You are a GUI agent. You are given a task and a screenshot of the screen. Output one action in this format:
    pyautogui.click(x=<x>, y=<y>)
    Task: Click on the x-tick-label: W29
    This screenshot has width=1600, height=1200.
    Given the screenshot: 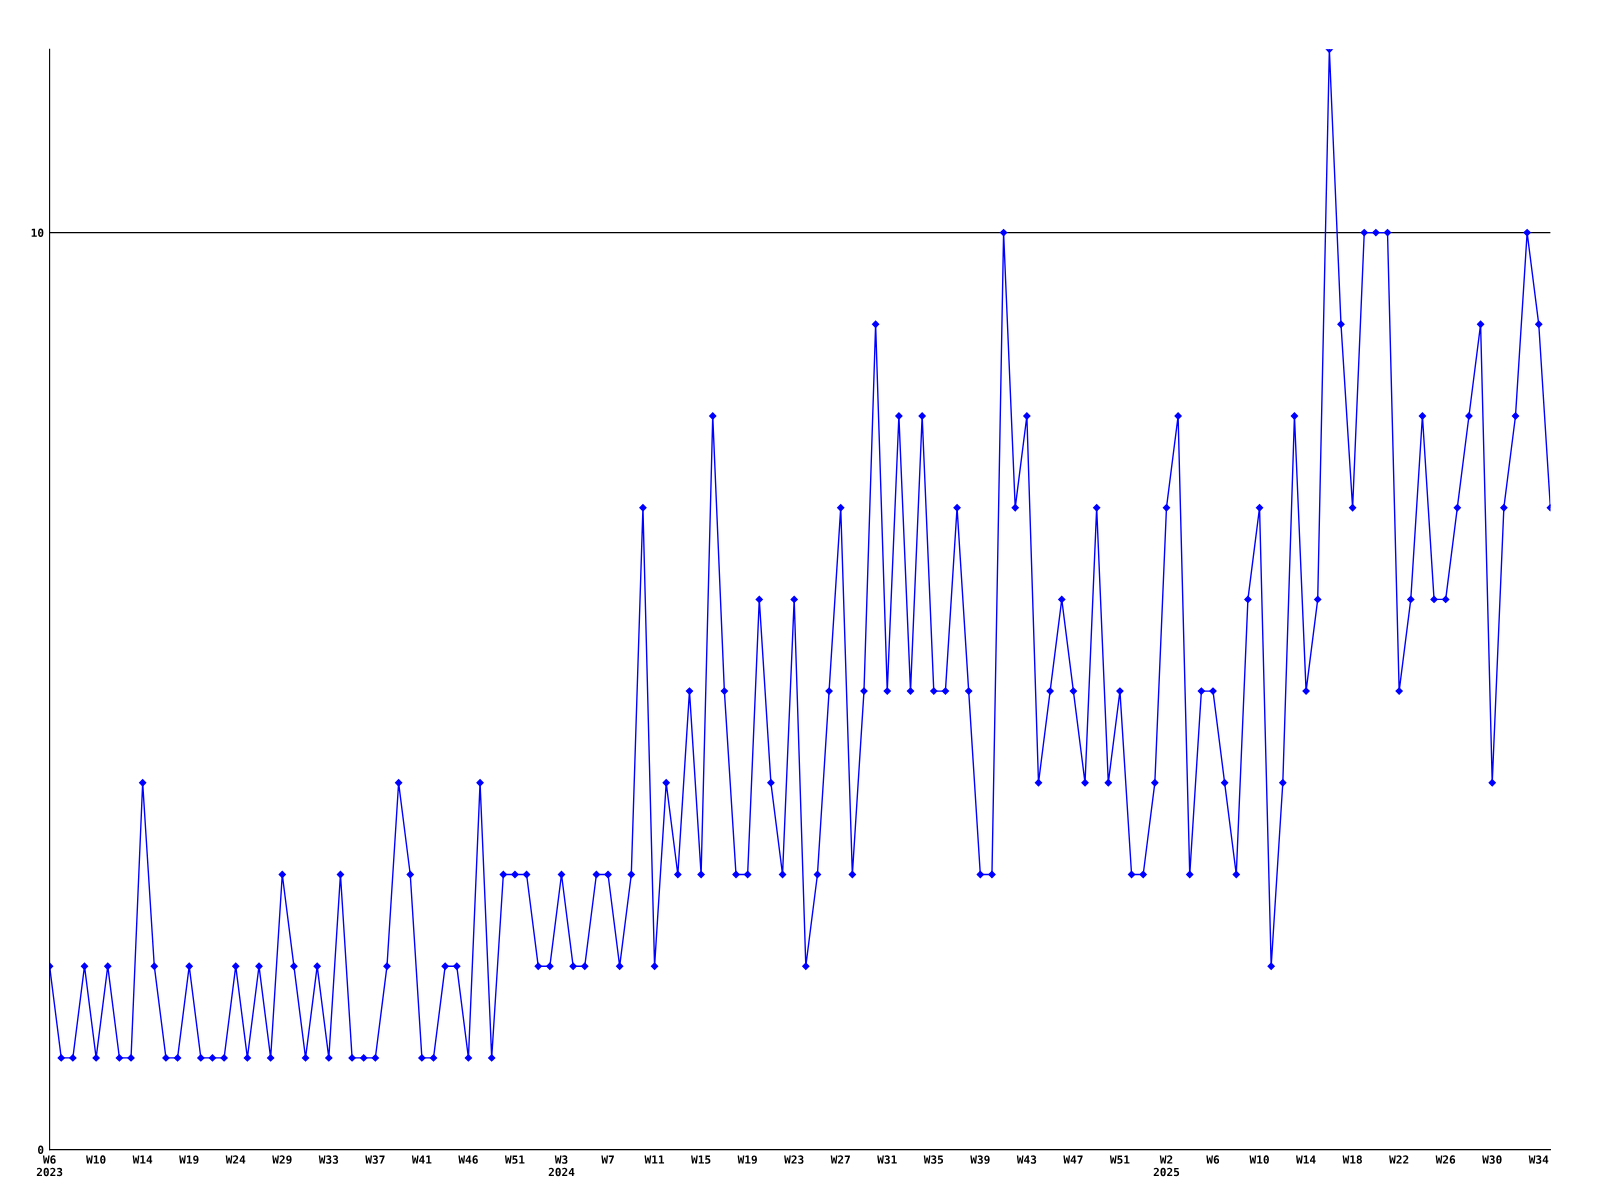 What is the action you would take?
    pyautogui.click(x=282, y=1159)
    